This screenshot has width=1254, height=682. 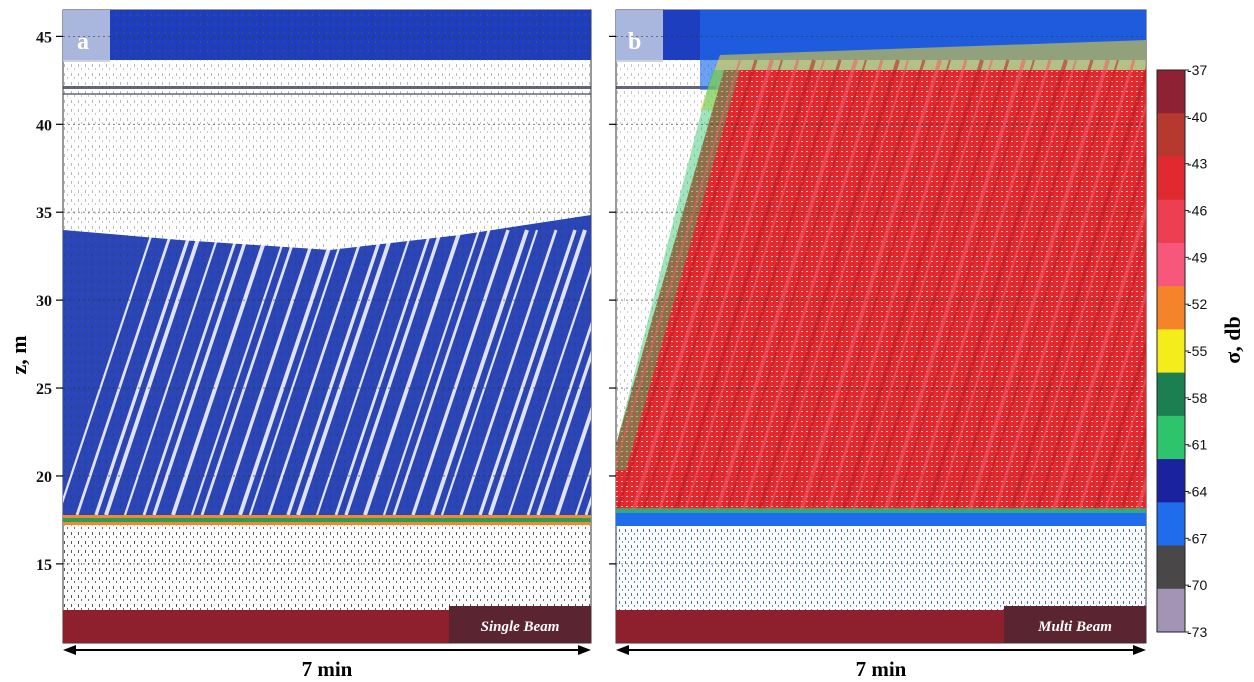 I want to click on panel-a-label-box, so click(x=86, y=36).